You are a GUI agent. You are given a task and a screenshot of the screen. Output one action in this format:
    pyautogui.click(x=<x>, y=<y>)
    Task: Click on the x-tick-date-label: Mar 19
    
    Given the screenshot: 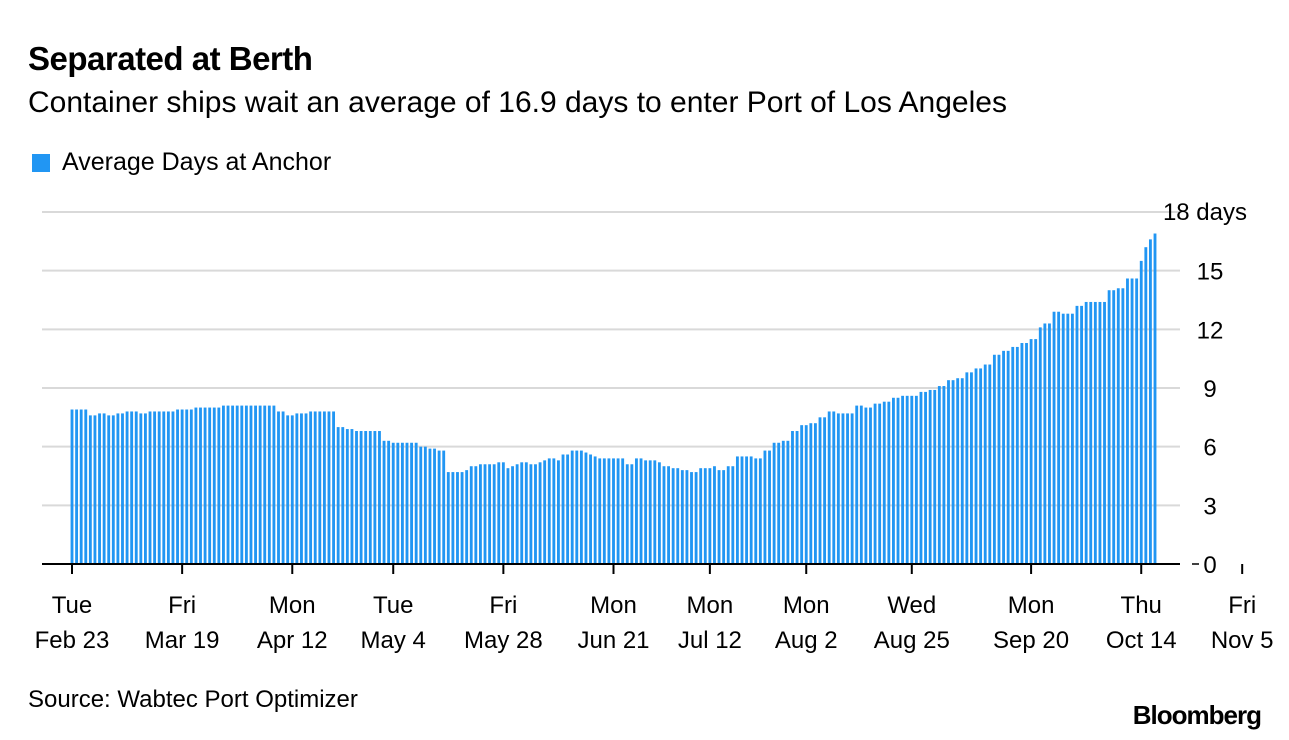 What is the action you would take?
    pyautogui.click(x=182, y=640)
    